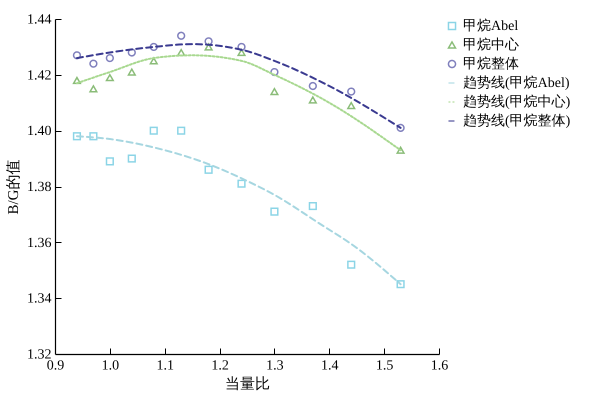  Describe the element at coordinates (330, 366) in the screenshot. I see `x-tick-label: 1.4` at that location.